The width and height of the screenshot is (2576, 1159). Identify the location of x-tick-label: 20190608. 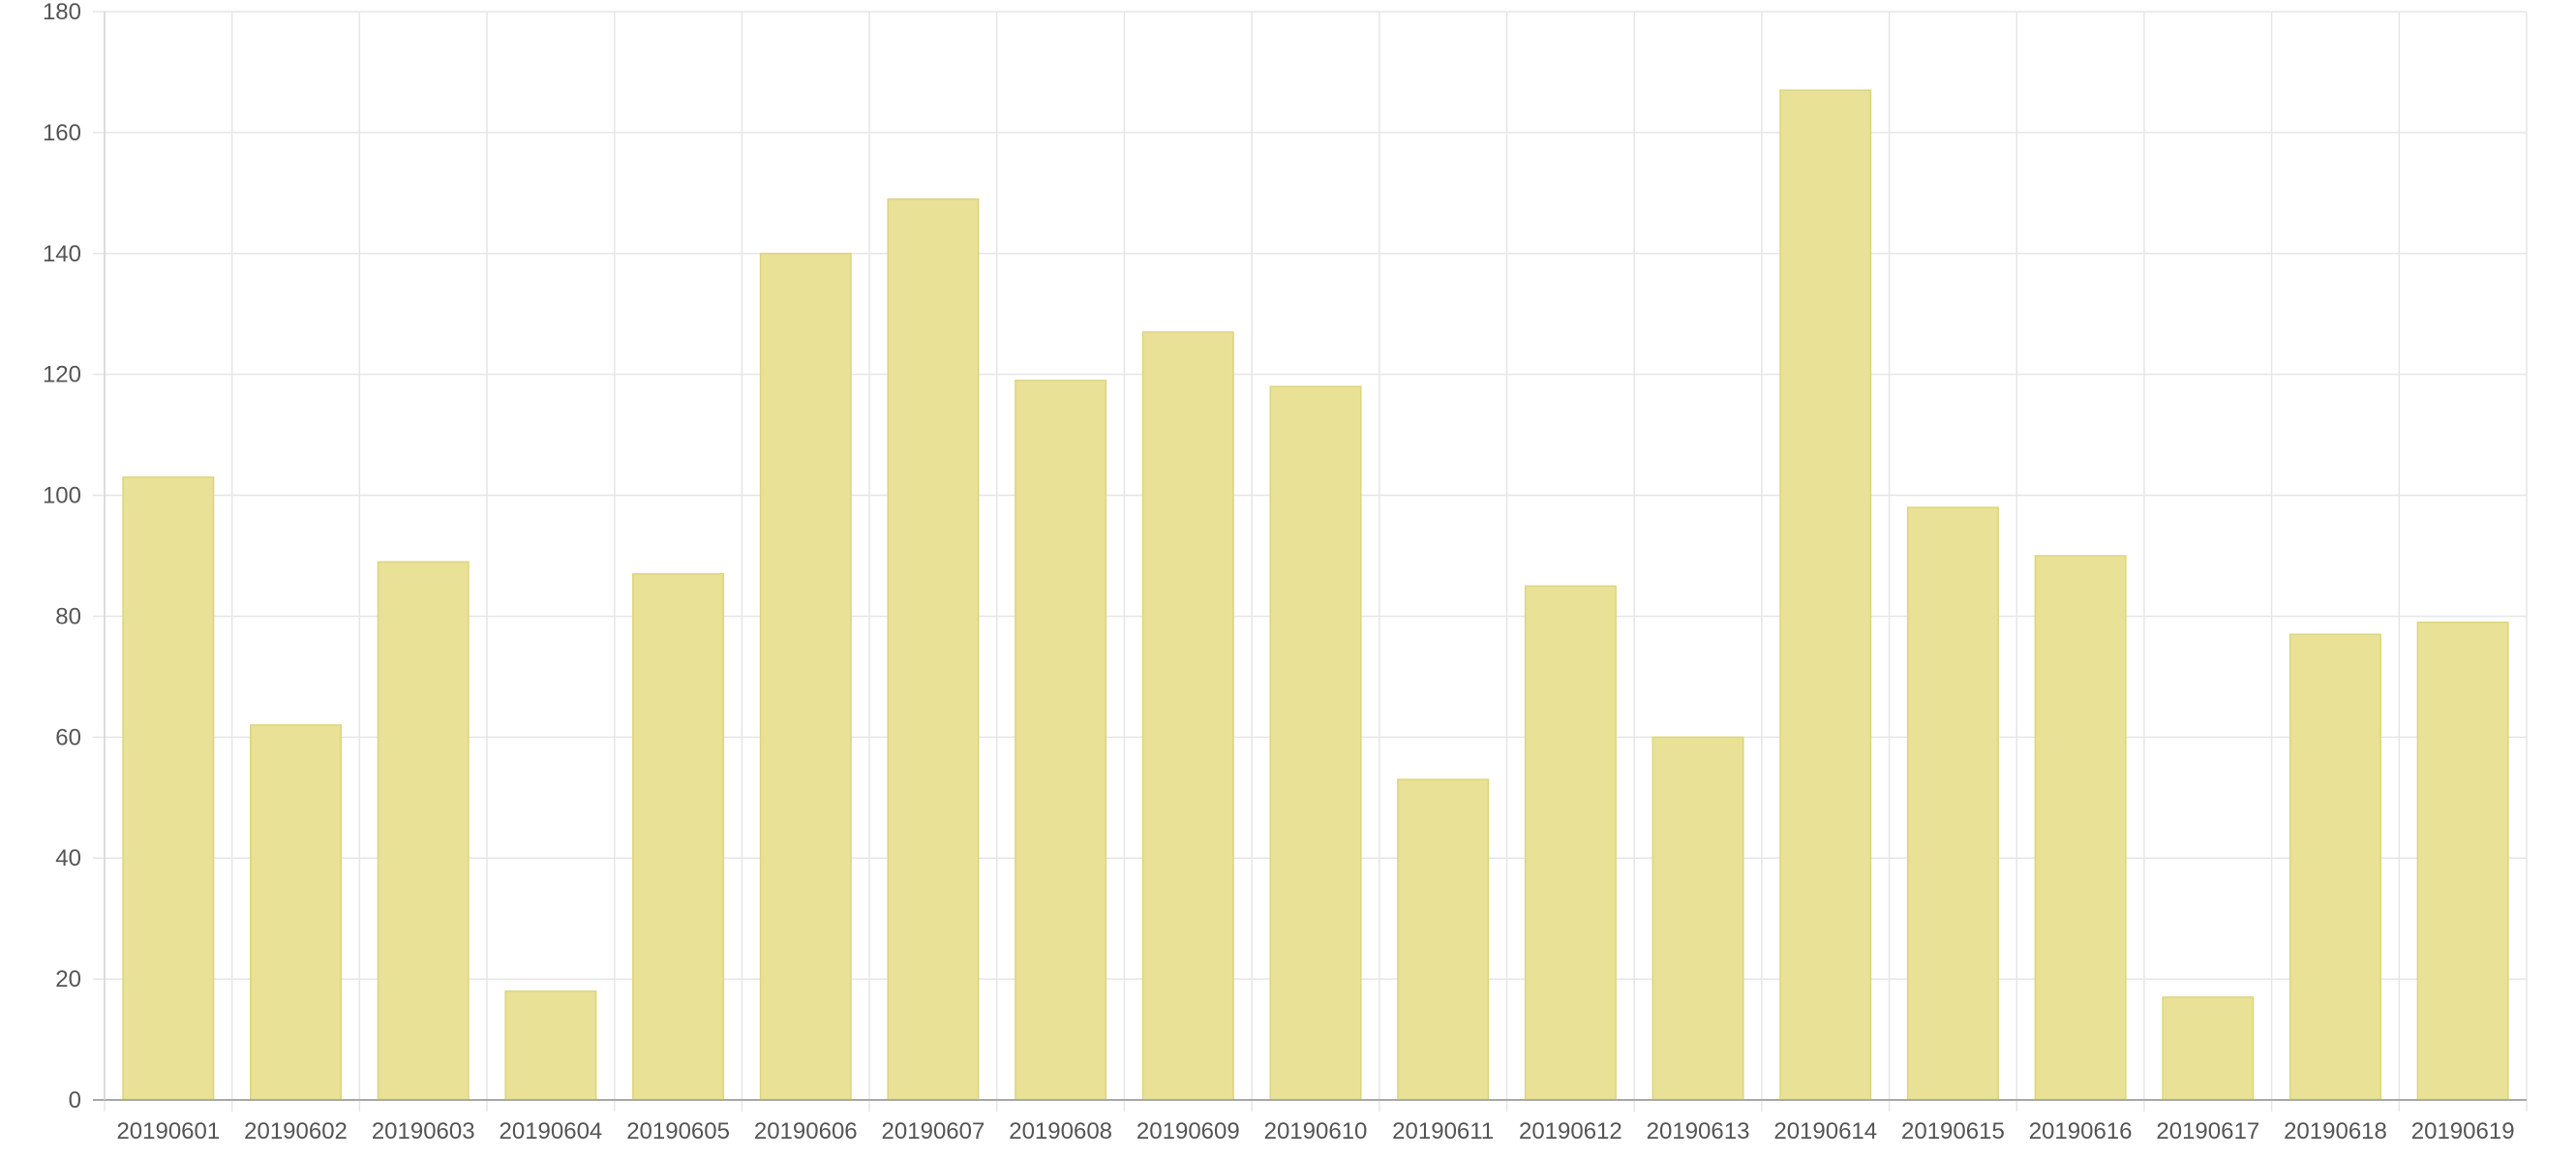
(1061, 1131).